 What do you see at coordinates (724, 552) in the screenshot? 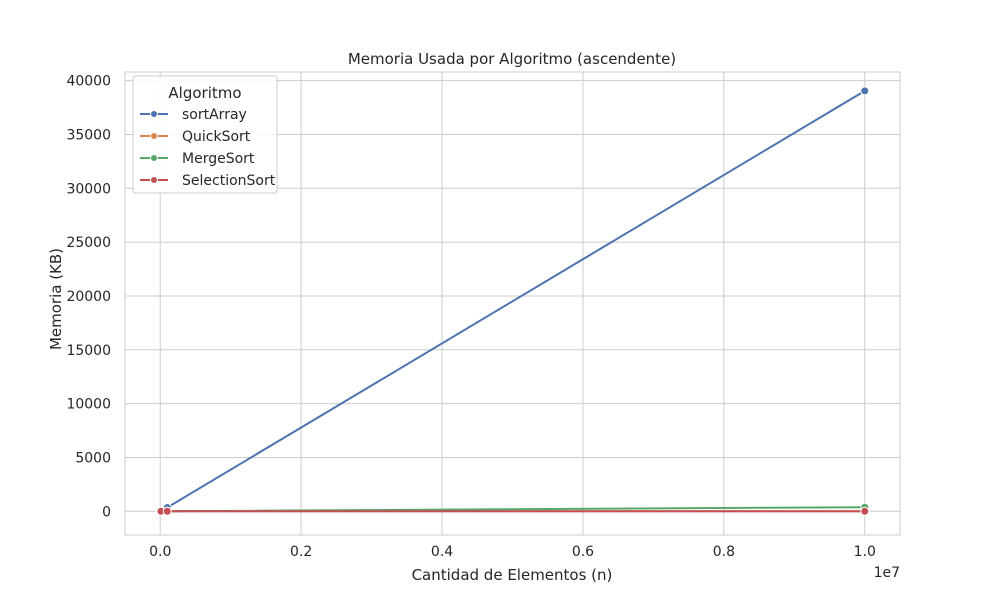
I see `x-tick-label: 0.8` at bounding box center [724, 552].